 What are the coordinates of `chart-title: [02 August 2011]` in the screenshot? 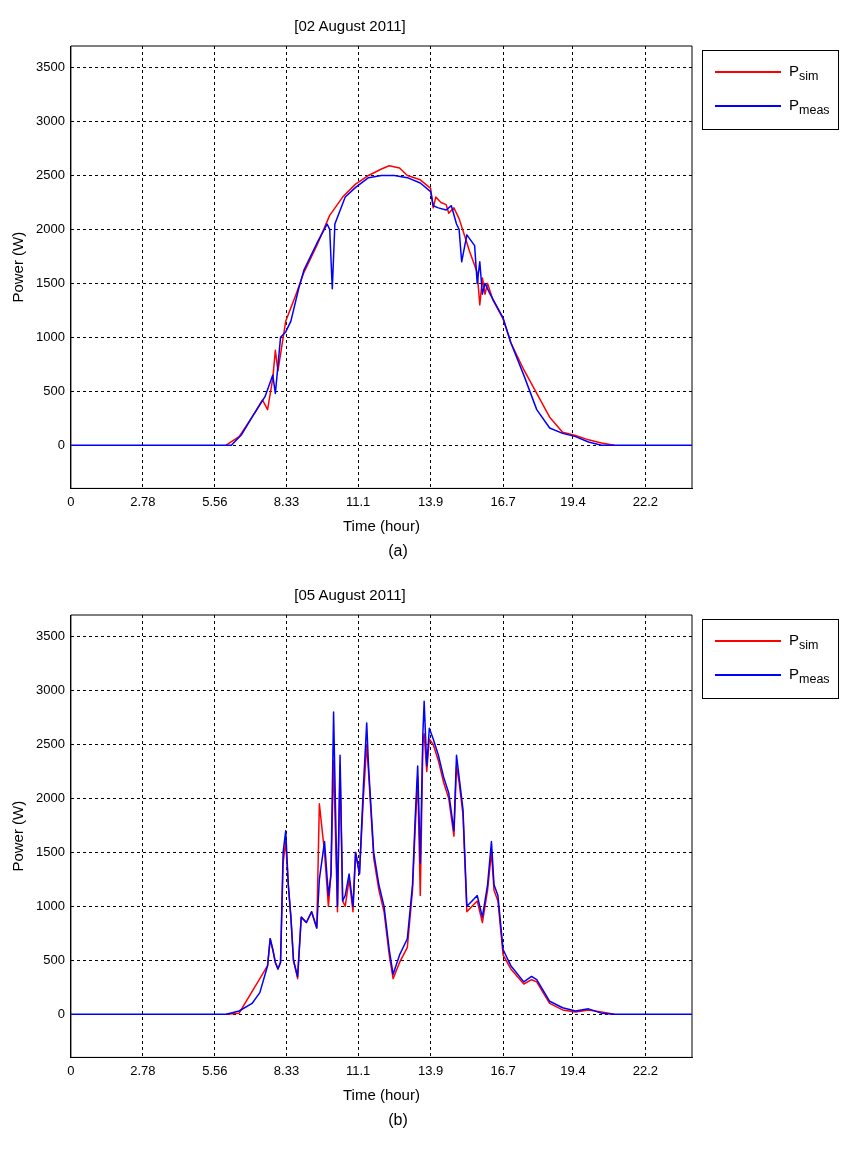 It's located at (350, 26).